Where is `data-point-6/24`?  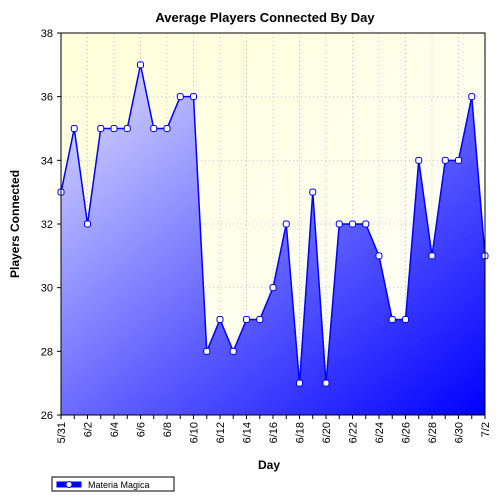 data-point-6/24 is located at coordinates (379, 256).